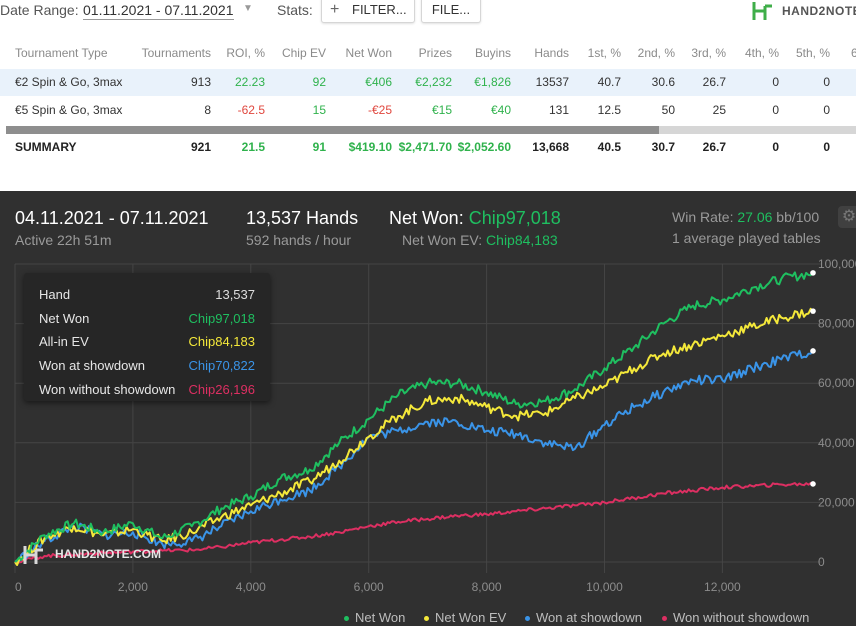 The height and width of the screenshot is (626, 856). I want to click on column-header: ROI, %, so click(245, 53).